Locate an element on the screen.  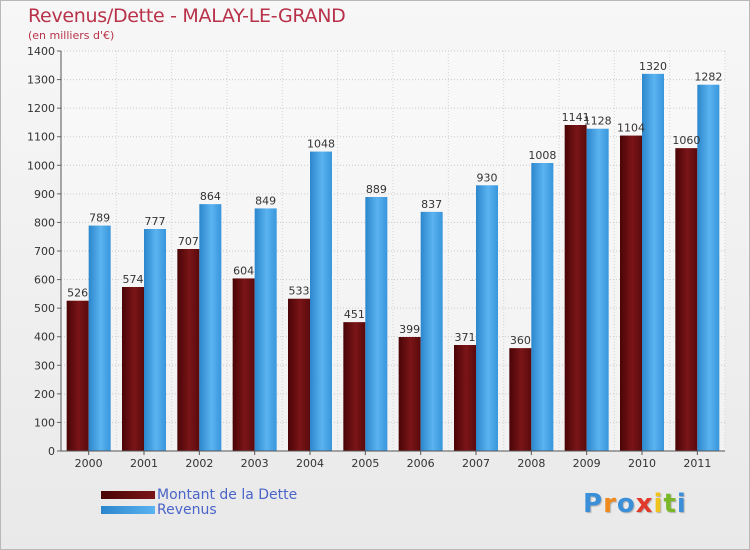
data-label-revenus-2006: 837 is located at coordinates (431, 204).